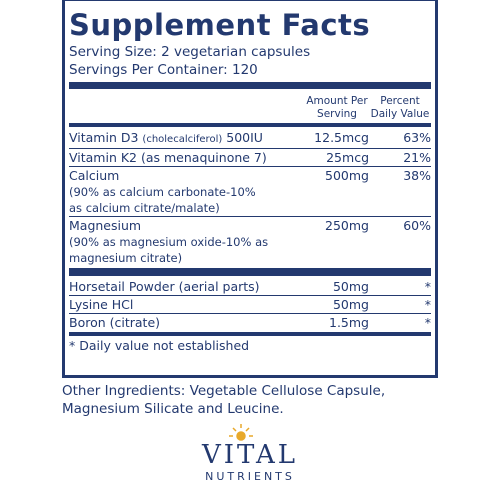 Image resolution: width=500 pixels, height=500 pixels. I want to click on serving-size: Serving Size: 2 vegetarian capsules, so click(190, 52).